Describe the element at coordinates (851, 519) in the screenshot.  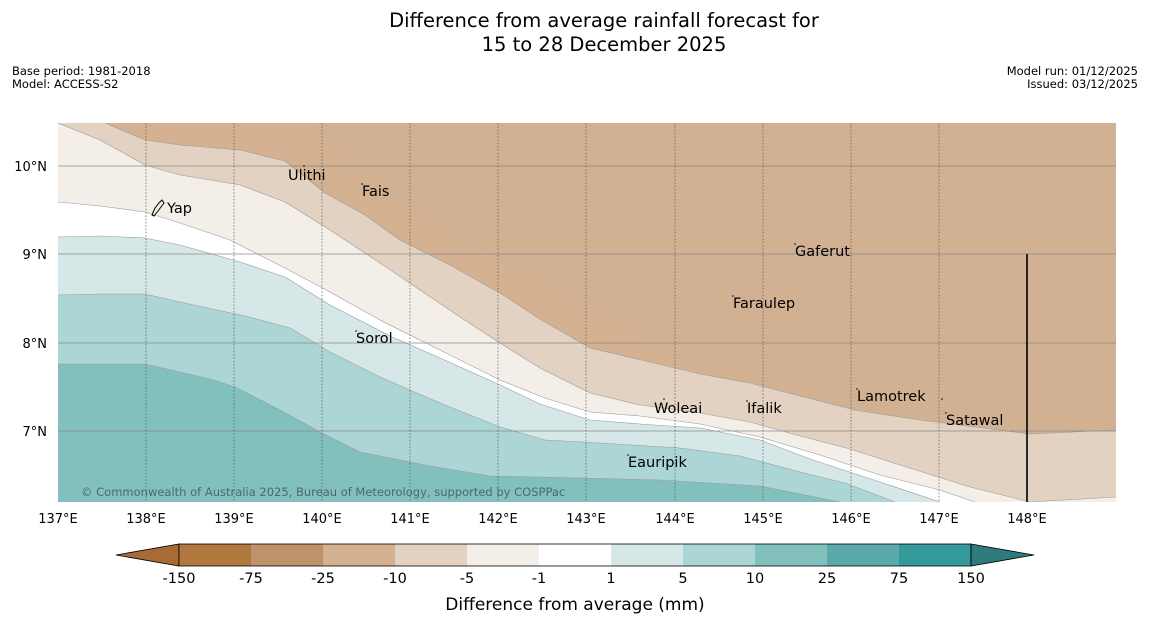
I see `lon-label-146e: 146°E` at that location.